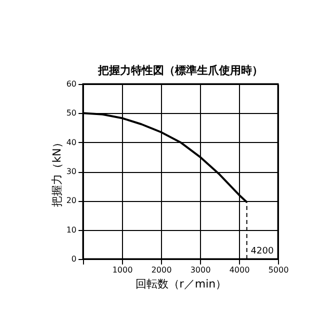 This screenshot has width=334, height=334. Describe the element at coordinates (71, 171) in the screenshot. I see `y-tick-label: 30` at that location.